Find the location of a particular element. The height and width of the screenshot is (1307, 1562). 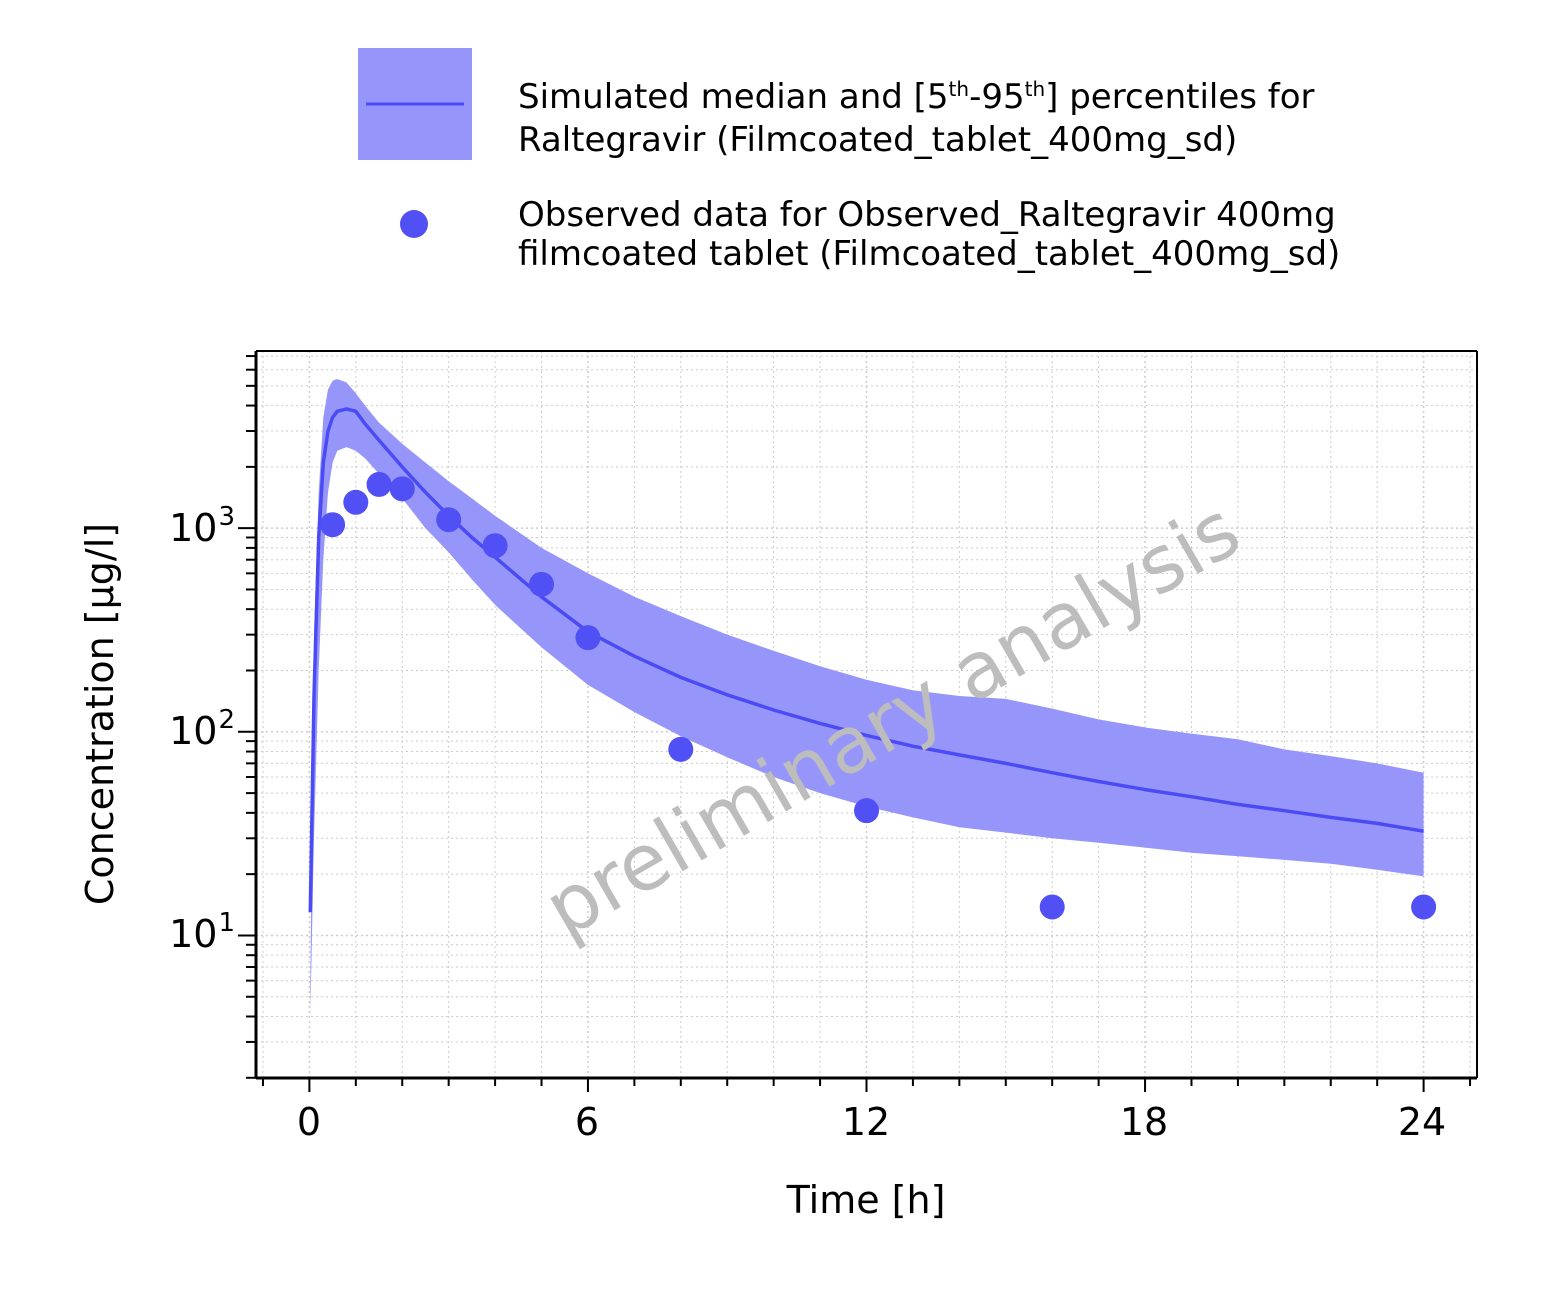

legend-band-sup1: th is located at coordinates (959, 89).